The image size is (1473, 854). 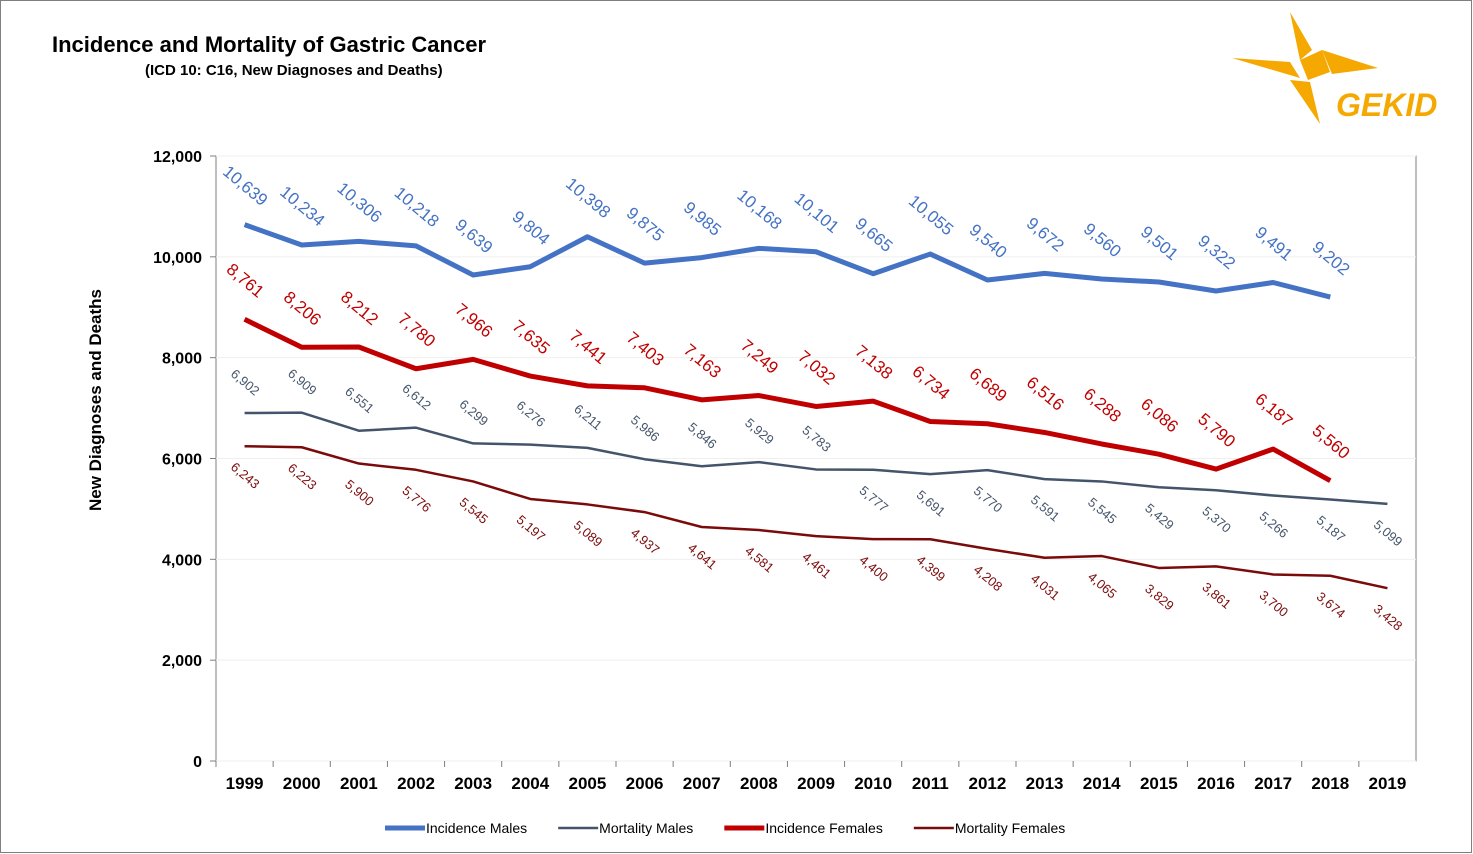 What do you see at coordinates (1216, 783) in the screenshot?
I see `x-tick-label: 2016` at bounding box center [1216, 783].